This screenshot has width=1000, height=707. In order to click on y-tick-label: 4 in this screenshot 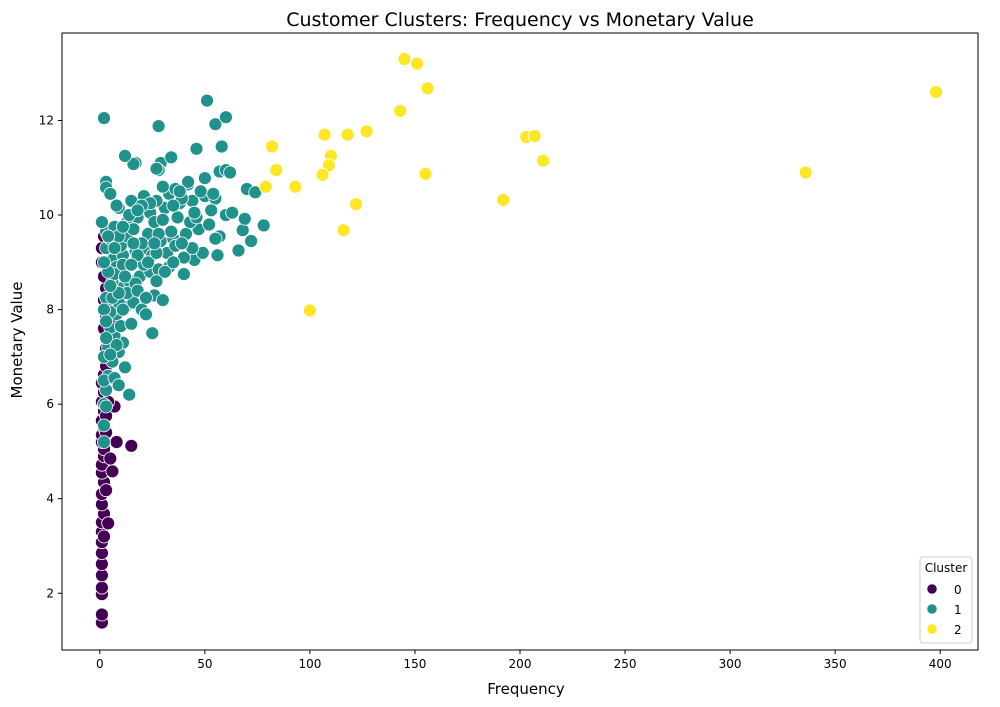, I will do `click(50, 499)`.